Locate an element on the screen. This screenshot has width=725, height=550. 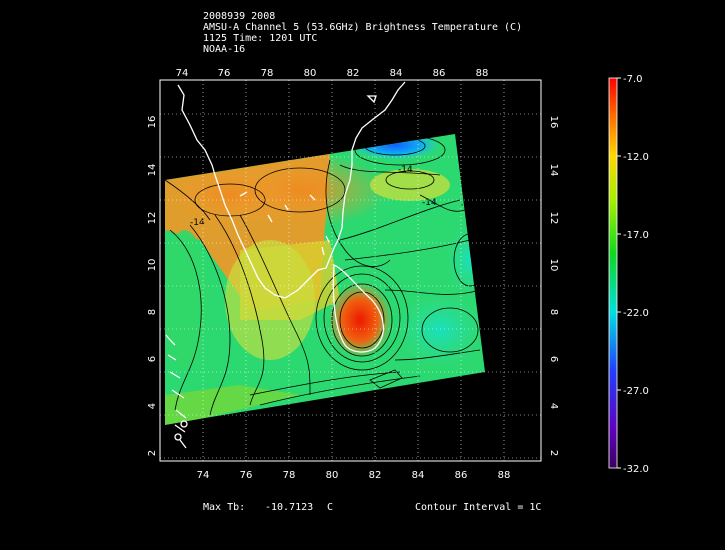
max-tb-unit: C is located at coordinates (330, 507).